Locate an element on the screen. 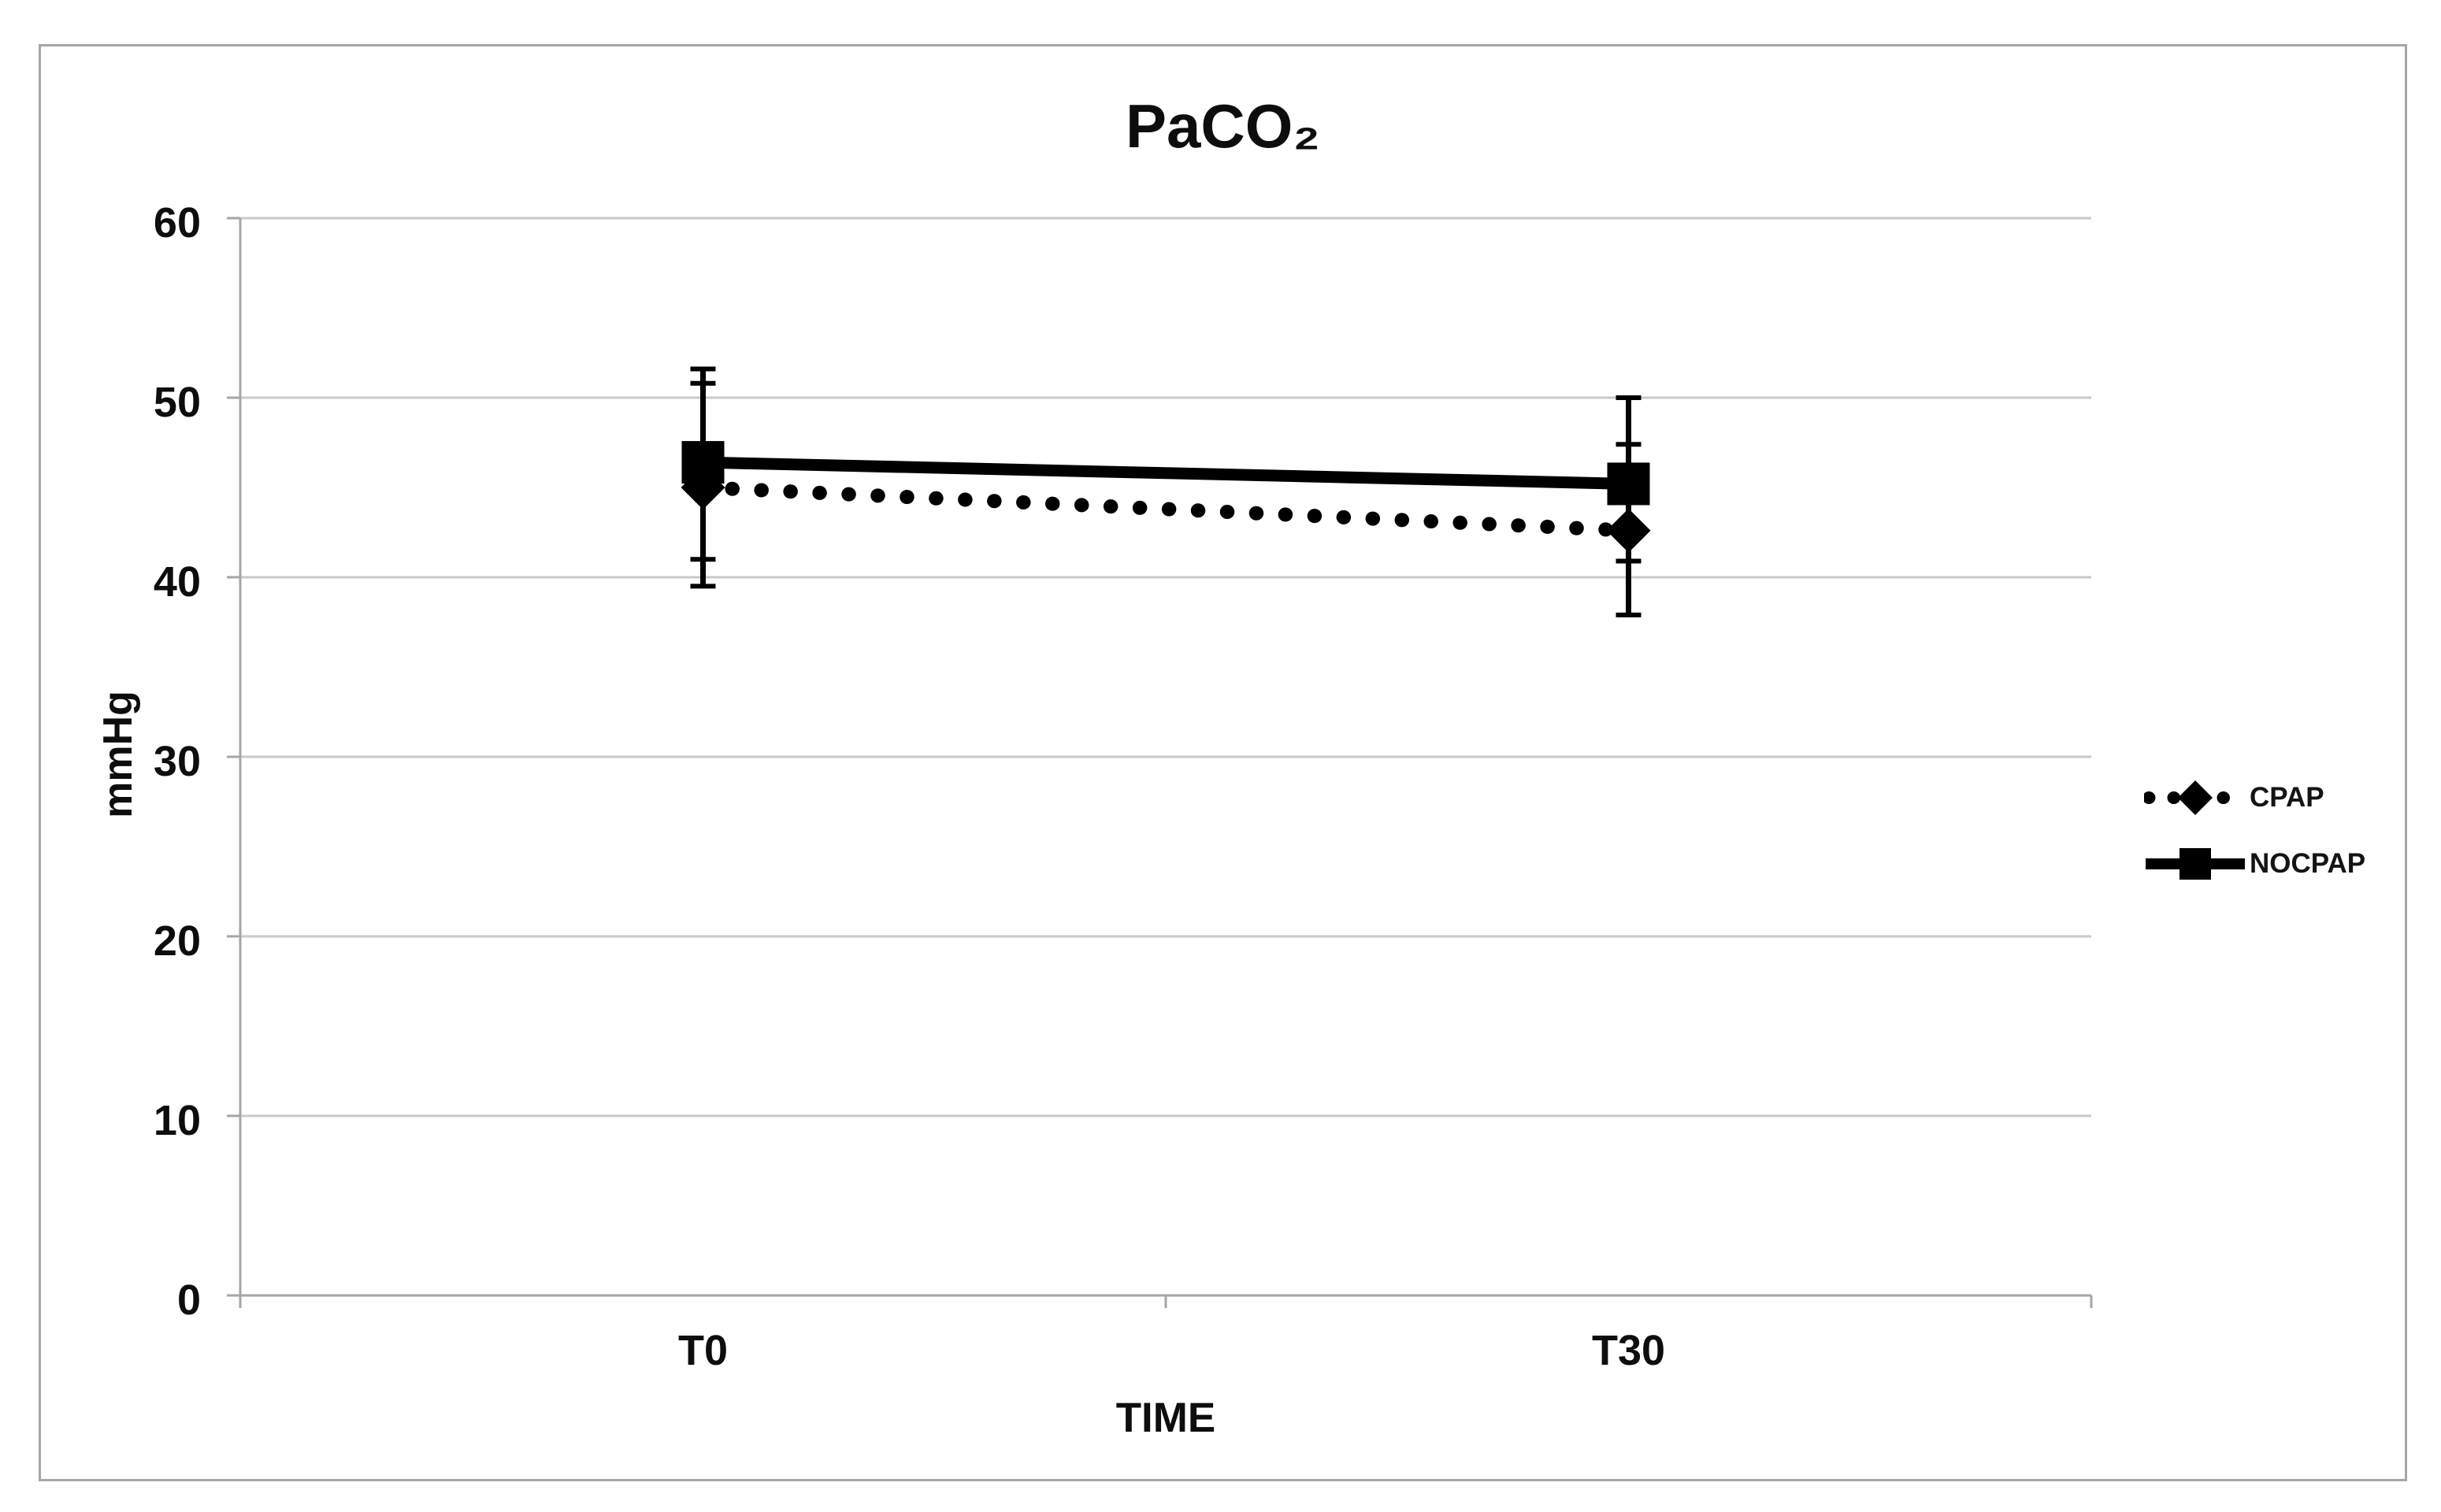  legend-label-cpap: CPAP is located at coordinates (2287, 797).